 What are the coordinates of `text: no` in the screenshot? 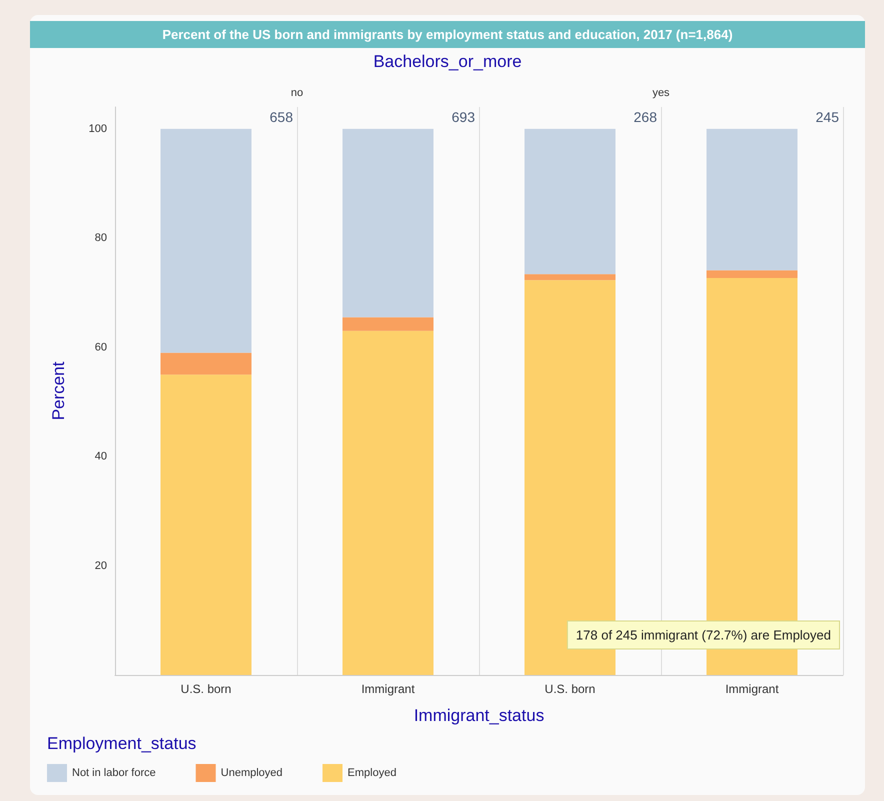 It's located at (297, 93).